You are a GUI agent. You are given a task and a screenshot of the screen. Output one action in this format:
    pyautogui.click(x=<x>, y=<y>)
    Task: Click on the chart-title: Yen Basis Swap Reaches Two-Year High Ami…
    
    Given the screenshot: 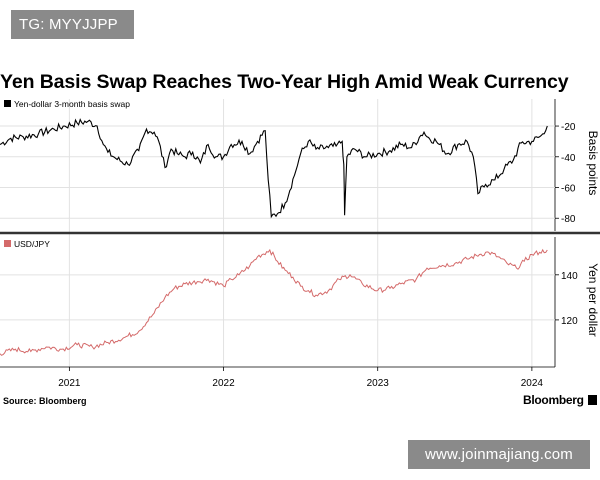 What is the action you would take?
    pyautogui.click(x=284, y=82)
    